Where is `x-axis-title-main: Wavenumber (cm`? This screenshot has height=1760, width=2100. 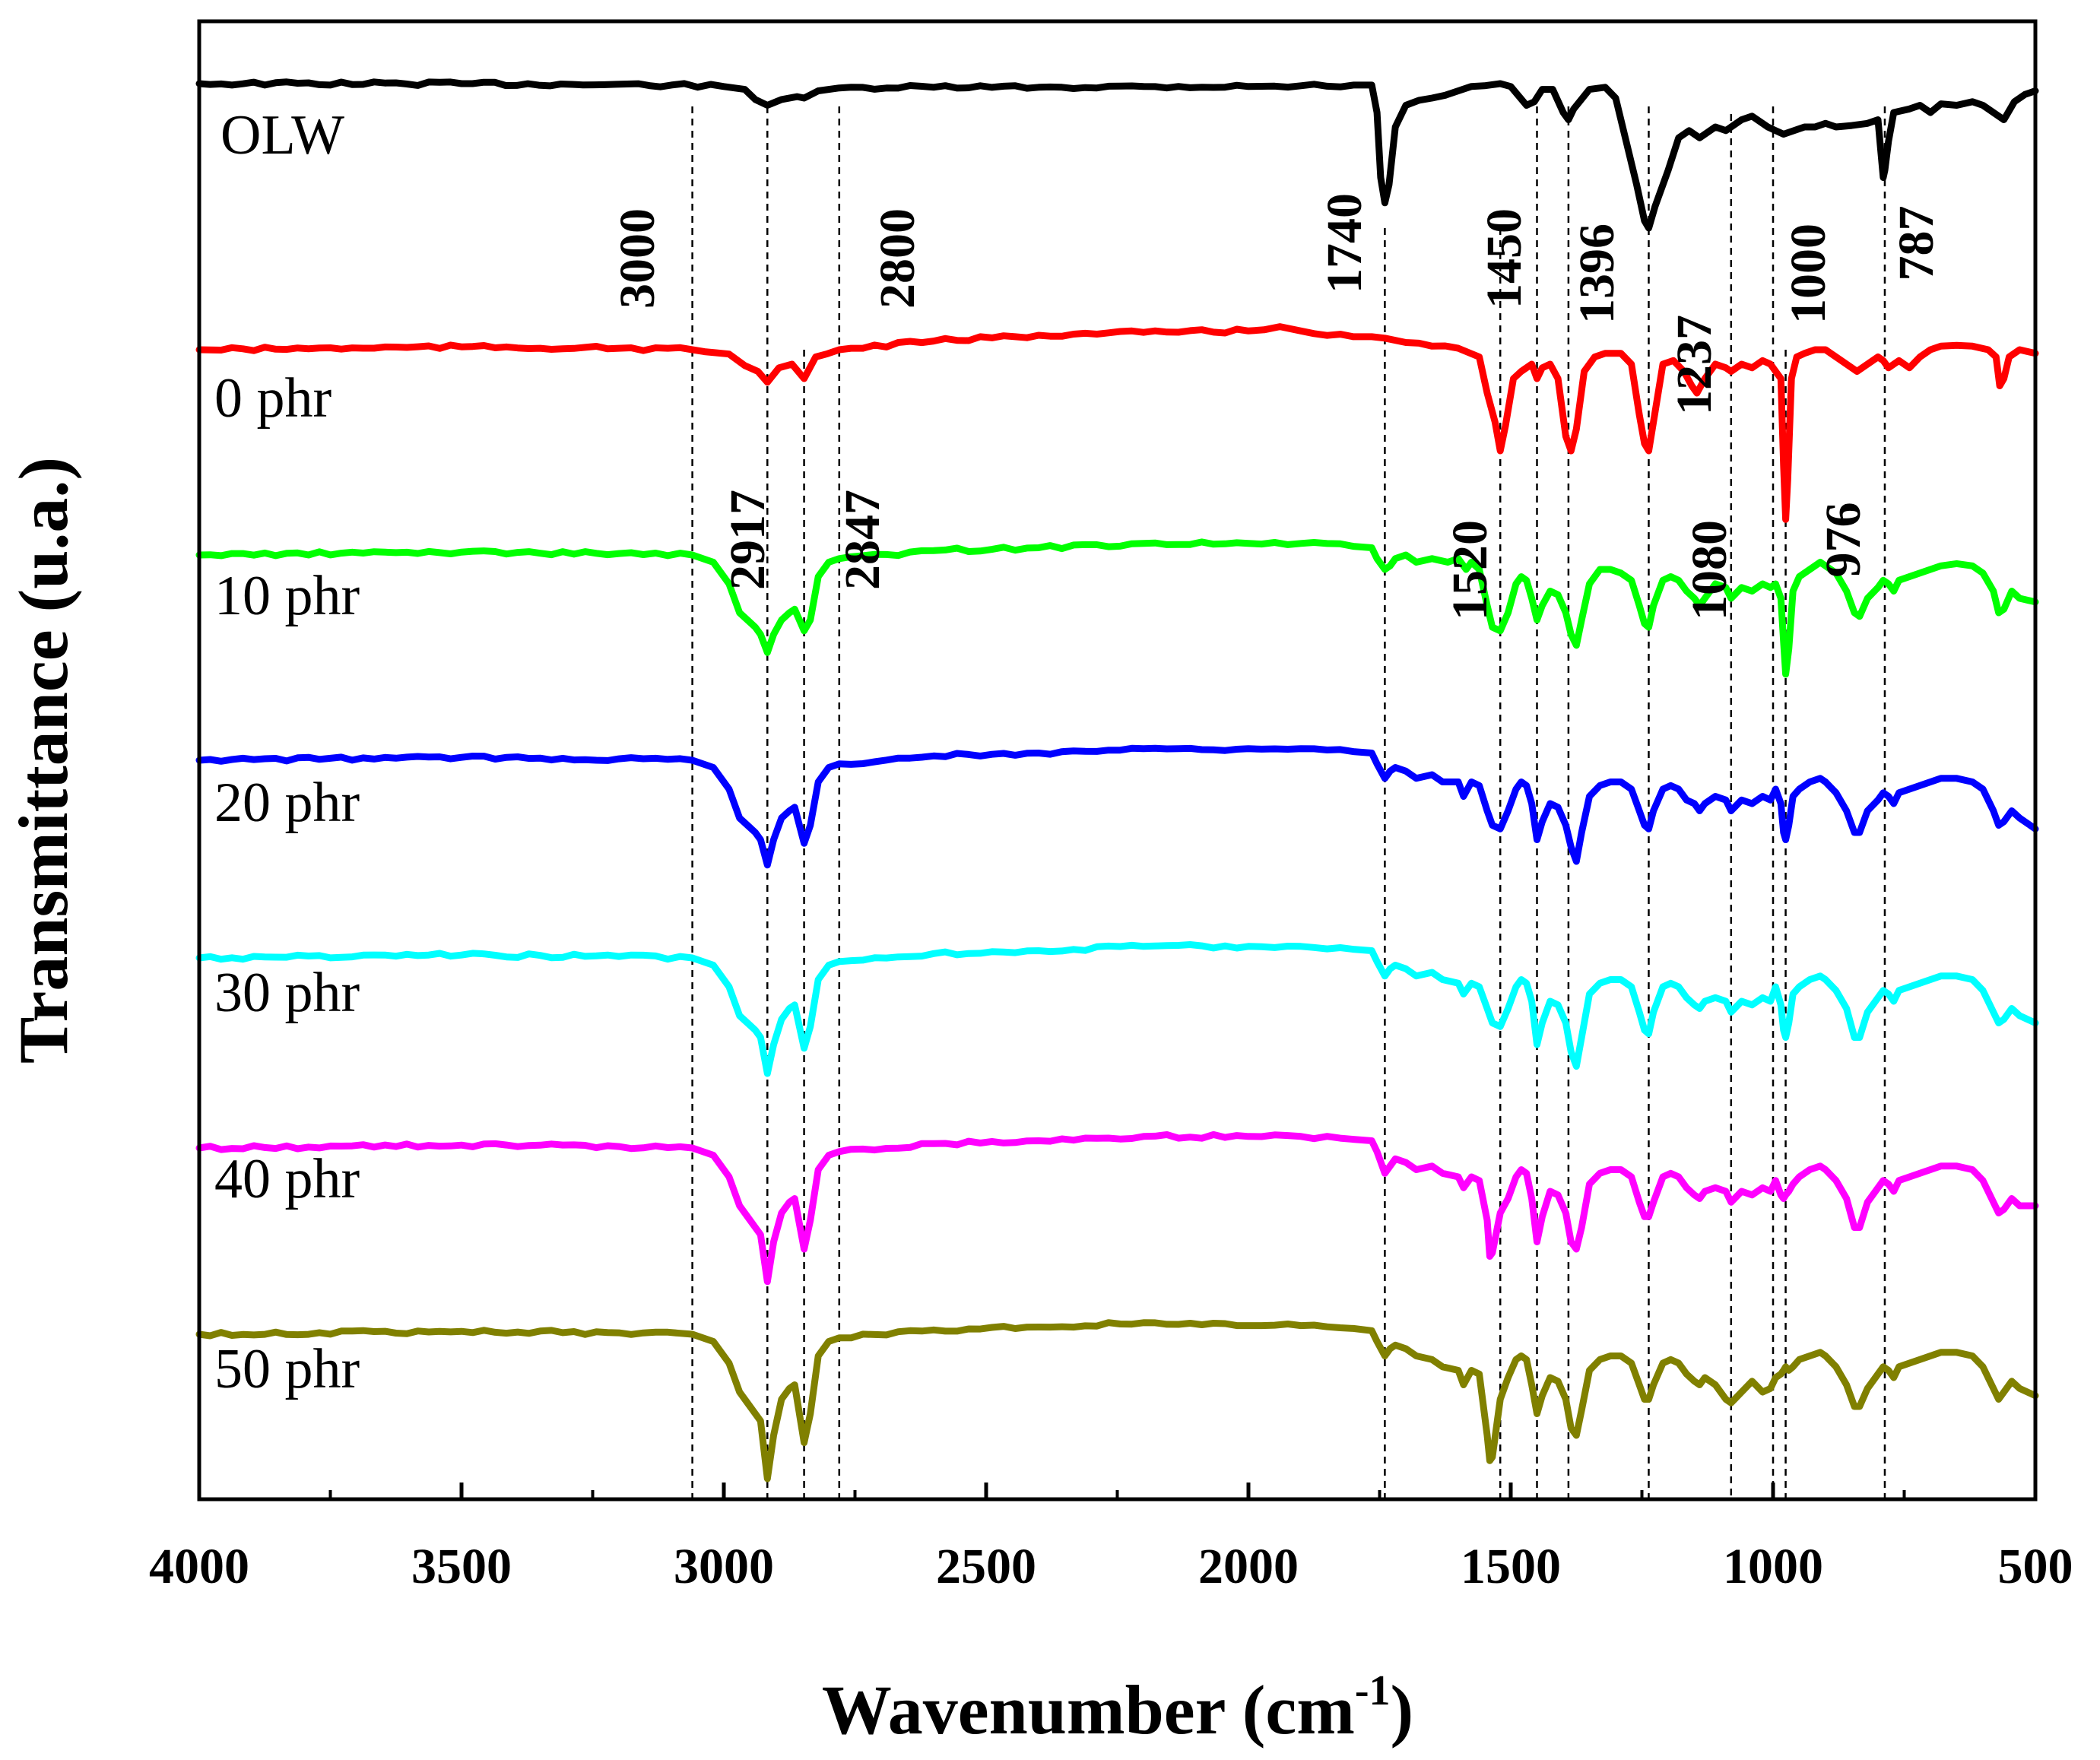
x-axis-title-main: Wavenumber (cm is located at coordinates (1089, 1710).